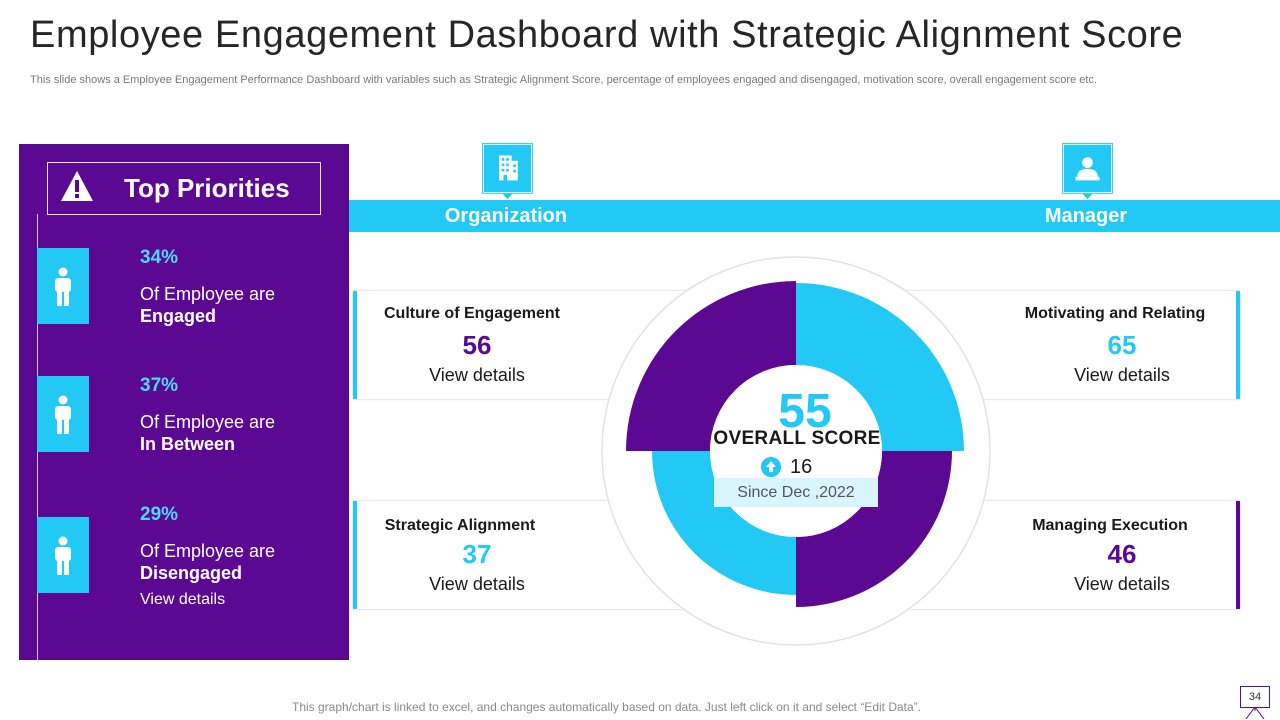 This screenshot has width=1280, height=720. What do you see at coordinates (1087, 171) in the screenshot?
I see `manager-icon` at bounding box center [1087, 171].